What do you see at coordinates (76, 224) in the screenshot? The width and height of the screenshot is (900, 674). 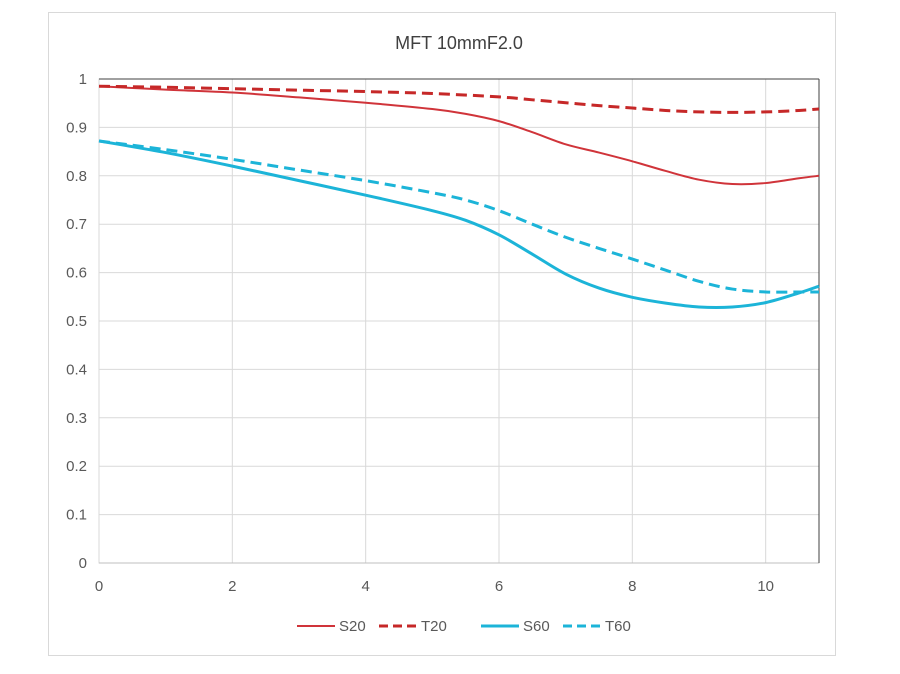 I see `y-tick-label: 0.7` at bounding box center [76, 224].